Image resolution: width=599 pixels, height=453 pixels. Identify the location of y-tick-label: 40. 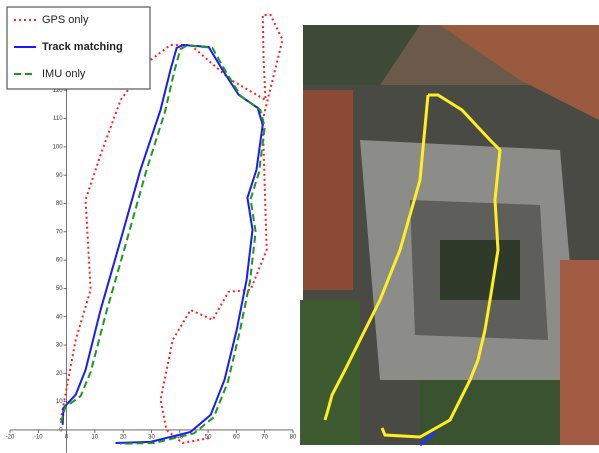
(59, 317).